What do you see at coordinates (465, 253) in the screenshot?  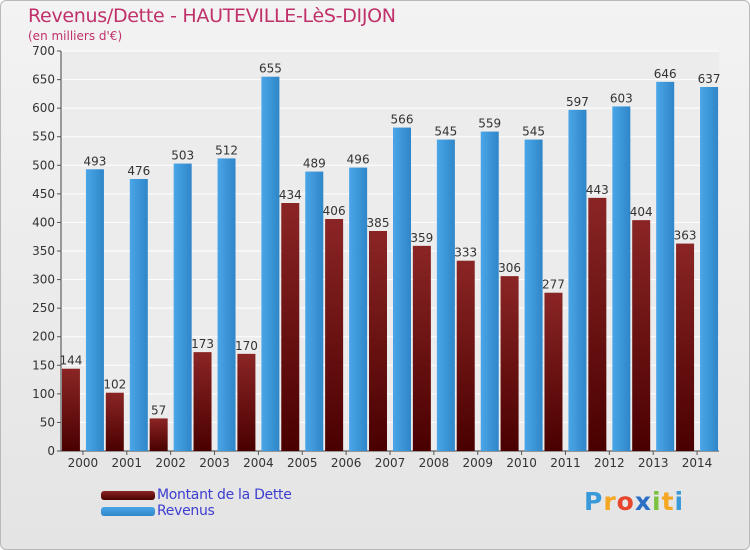 I see `bar-debt-label: 333` at bounding box center [465, 253].